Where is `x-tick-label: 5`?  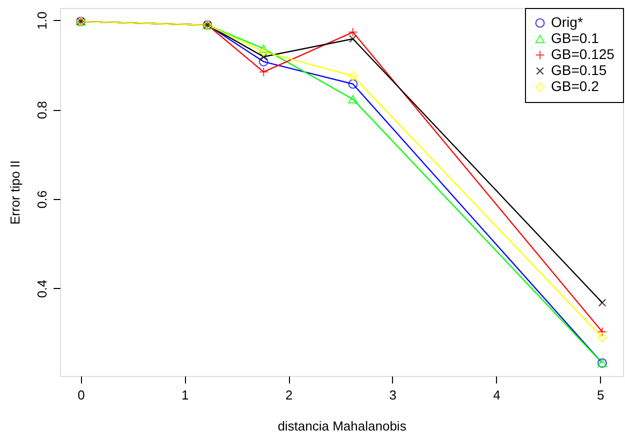
x-tick-label: 5 is located at coordinates (600, 395).